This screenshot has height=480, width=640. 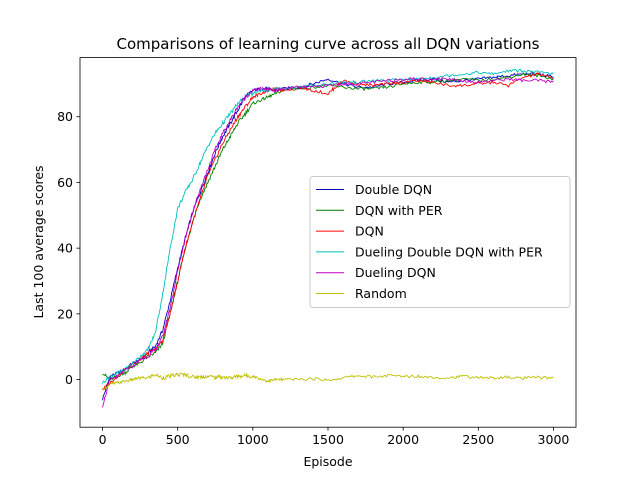 I want to click on x-tick-label: 1500, so click(x=328, y=439).